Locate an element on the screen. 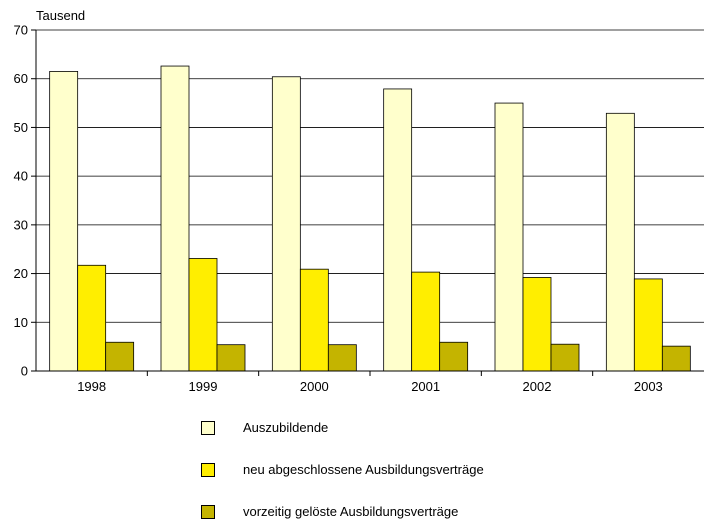 Image resolution: width=714 pixels, height=523 pixels. x-tick-label: 1998 is located at coordinates (91, 386).